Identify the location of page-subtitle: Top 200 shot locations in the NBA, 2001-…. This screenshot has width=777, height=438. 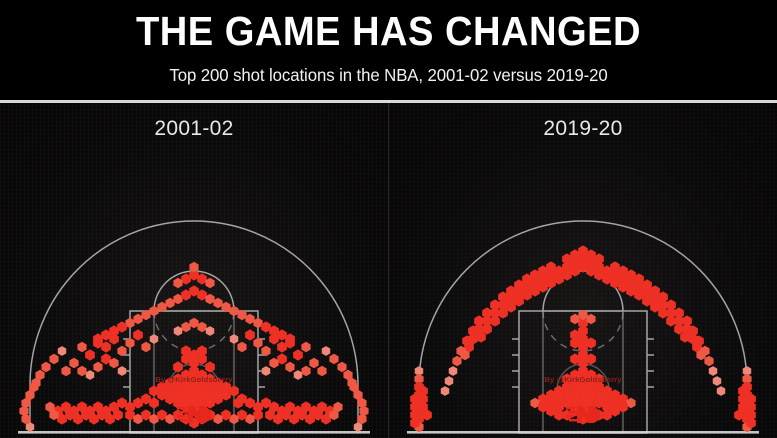
(388, 75).